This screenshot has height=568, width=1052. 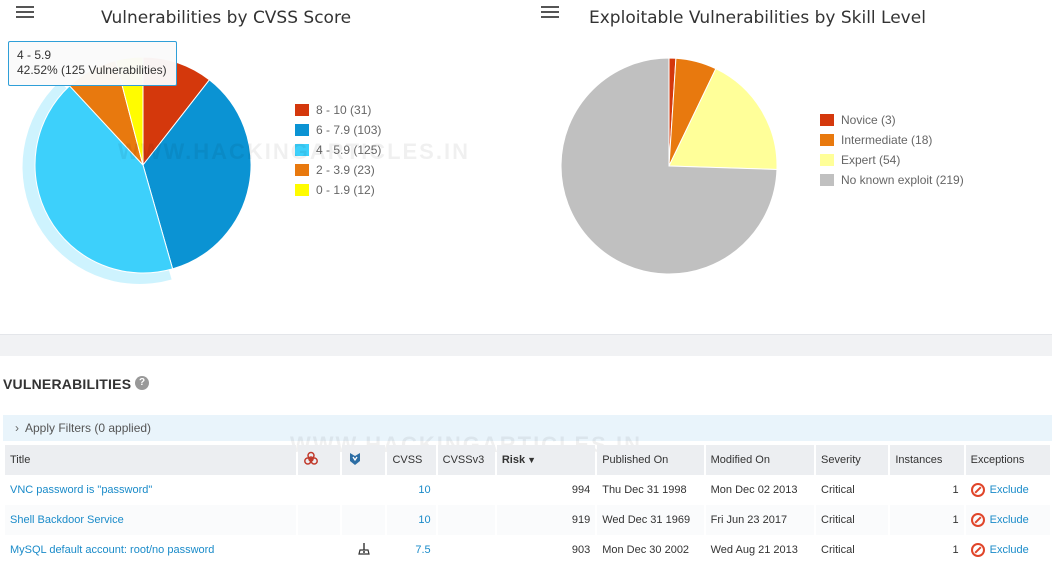 I want to click on published-value: Wed Dec 31 1969, so click(x=650, y=520).